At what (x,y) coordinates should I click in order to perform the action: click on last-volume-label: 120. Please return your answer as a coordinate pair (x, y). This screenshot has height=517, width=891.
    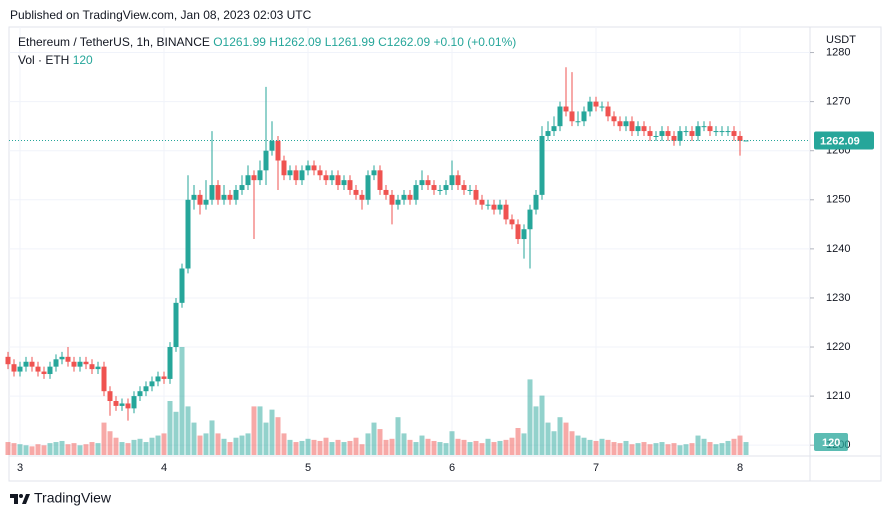
    Looking at the image, I should click on (831, 443).